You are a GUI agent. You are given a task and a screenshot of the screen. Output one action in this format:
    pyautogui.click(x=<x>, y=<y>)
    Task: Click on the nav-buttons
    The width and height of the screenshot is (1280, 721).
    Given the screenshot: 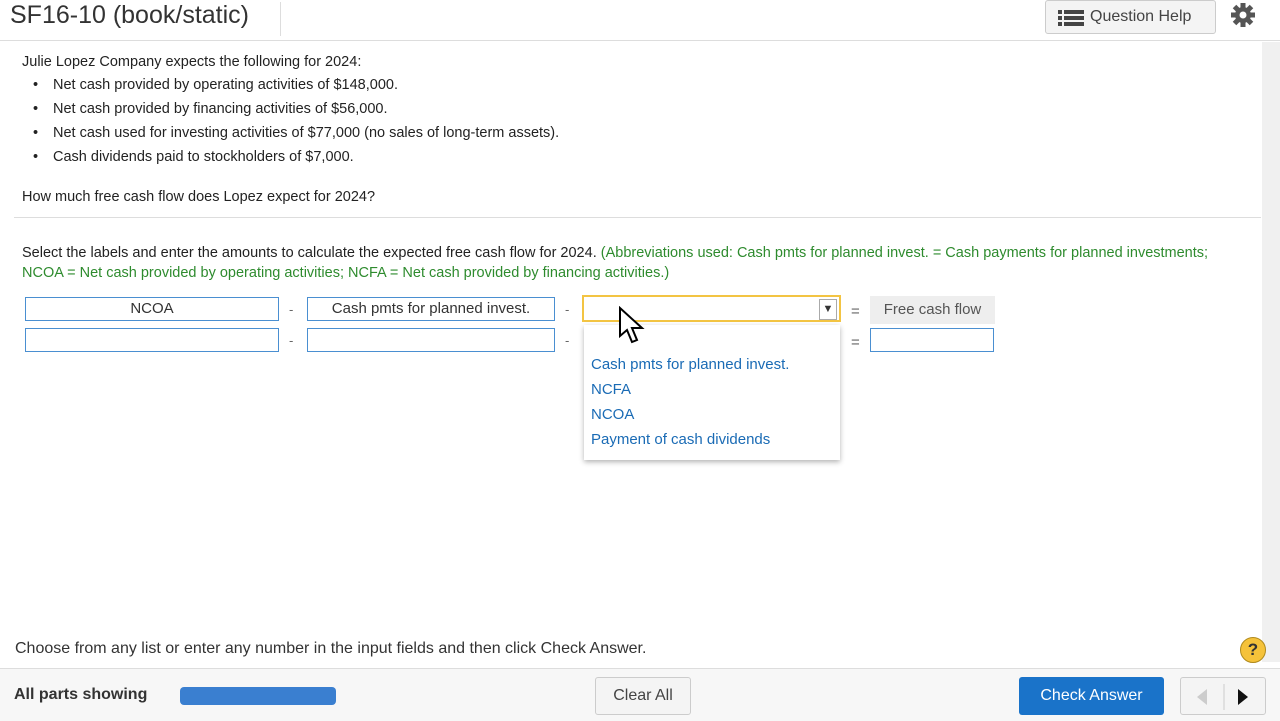 What is the action you would take?
    pyautogui.click(x=1223, y=696)
    